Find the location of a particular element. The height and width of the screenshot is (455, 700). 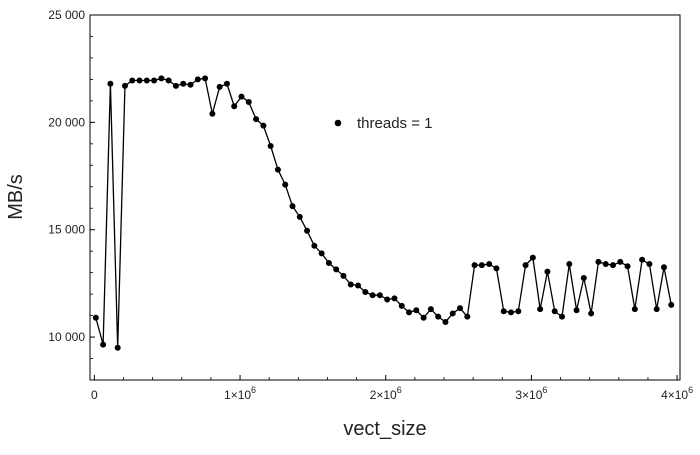

x-tick-label: 1×10⁶ is located at coordinates (240, 393).